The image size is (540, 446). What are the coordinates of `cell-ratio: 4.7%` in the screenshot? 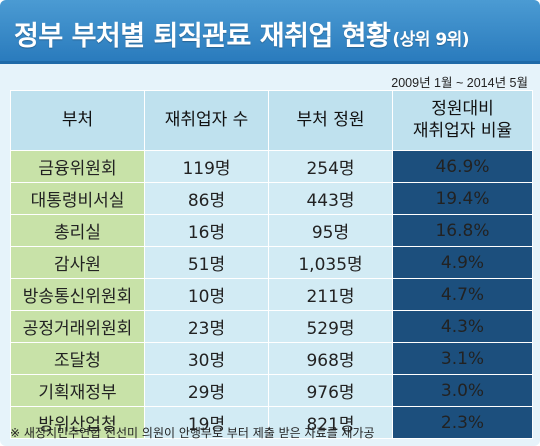 It's located at (462, 294).